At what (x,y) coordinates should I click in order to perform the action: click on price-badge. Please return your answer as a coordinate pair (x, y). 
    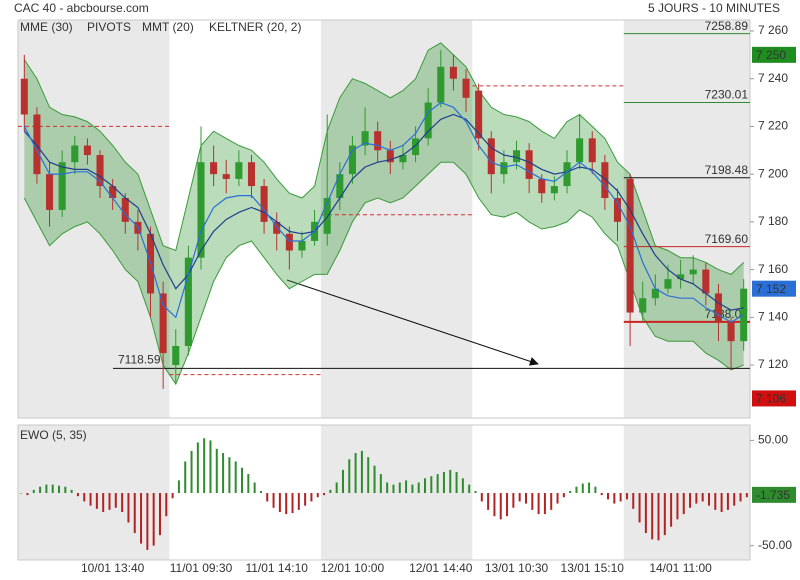
    Looking at the image, I should click on (774, 288).